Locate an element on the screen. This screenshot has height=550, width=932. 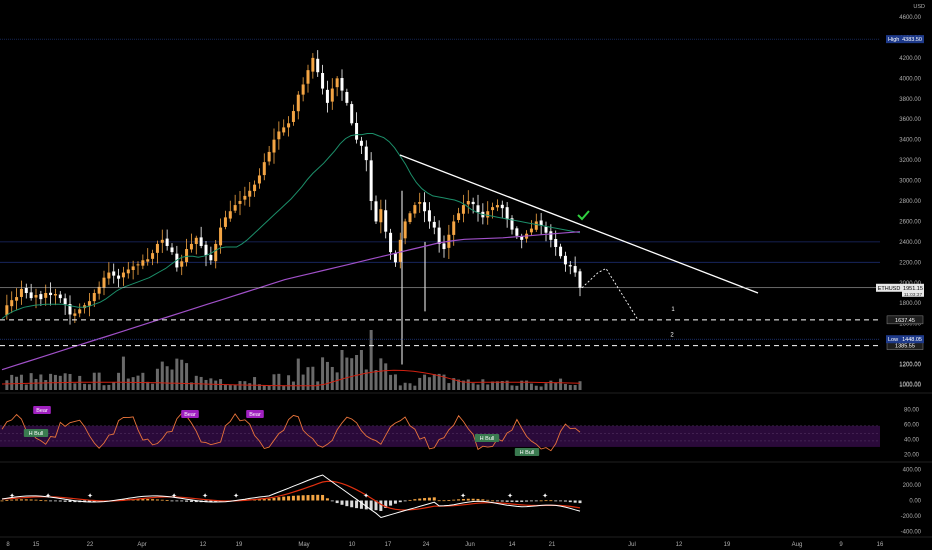
rsi-pane: Bear H Bull Bear Bear H Bull H Bull is located at coordinates (440, 431).